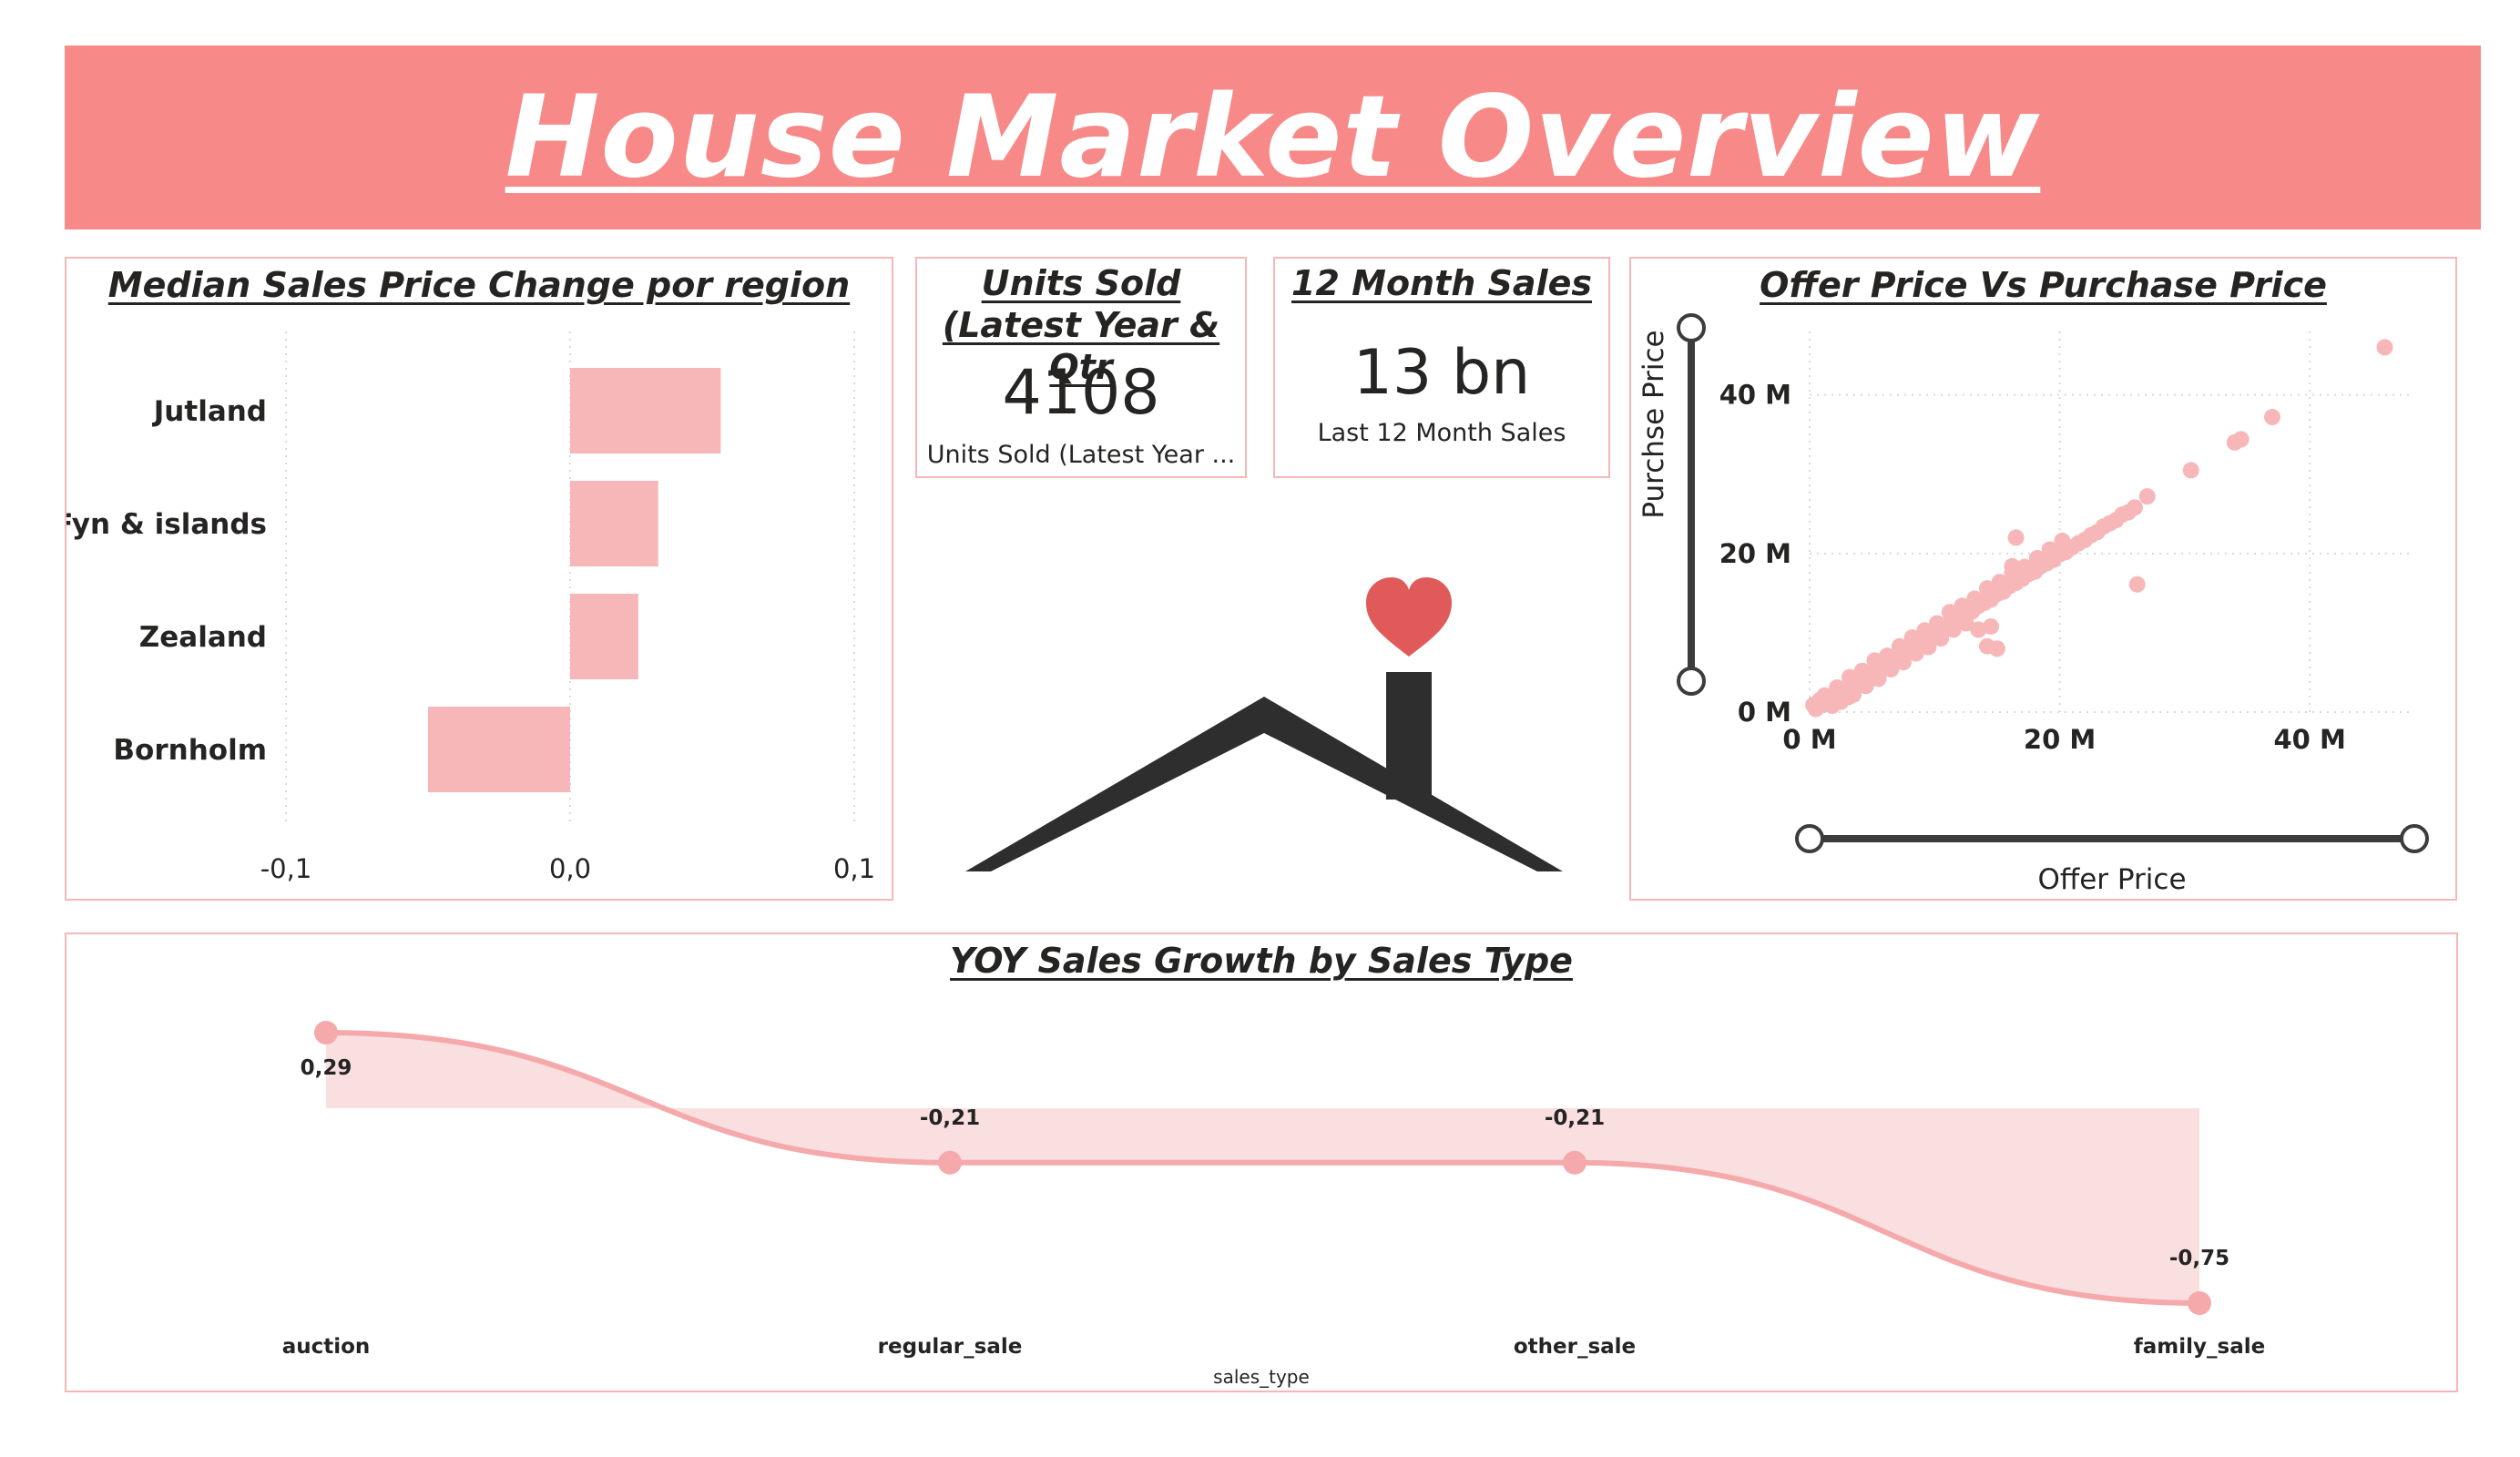  I want to click on category-label: Bornholm, so click(190, 750).